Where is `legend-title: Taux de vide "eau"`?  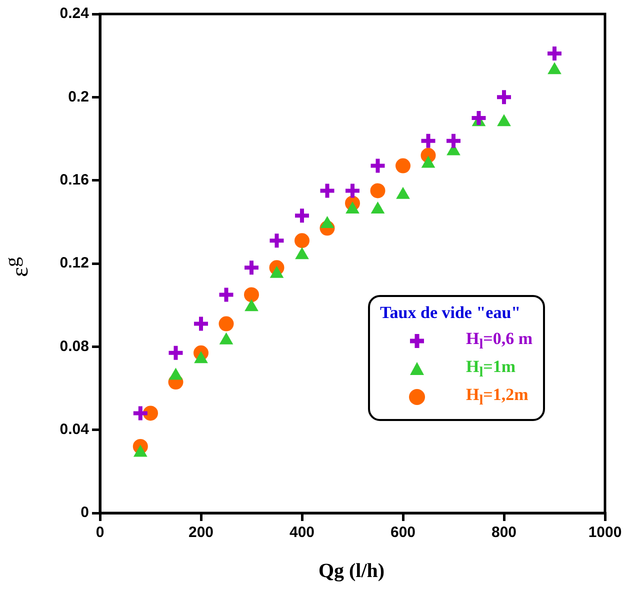
legend-title: Taux de vide "eau" is located at coordinates (451, 313).